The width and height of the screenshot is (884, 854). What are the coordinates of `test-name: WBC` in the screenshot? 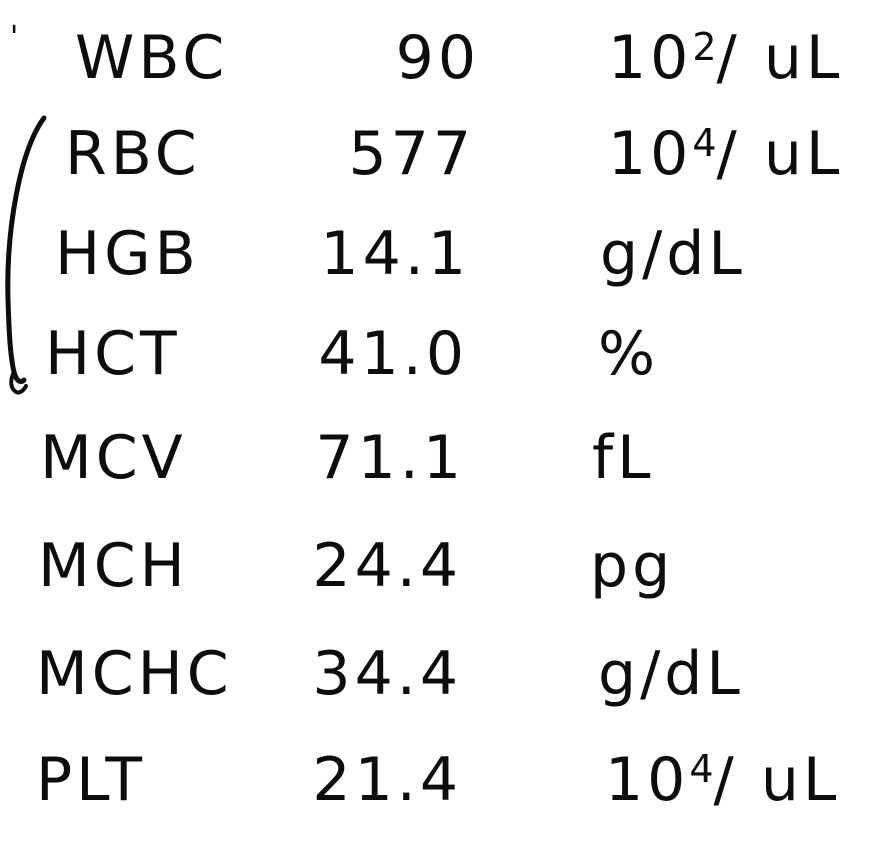 It's located at (152, 58).